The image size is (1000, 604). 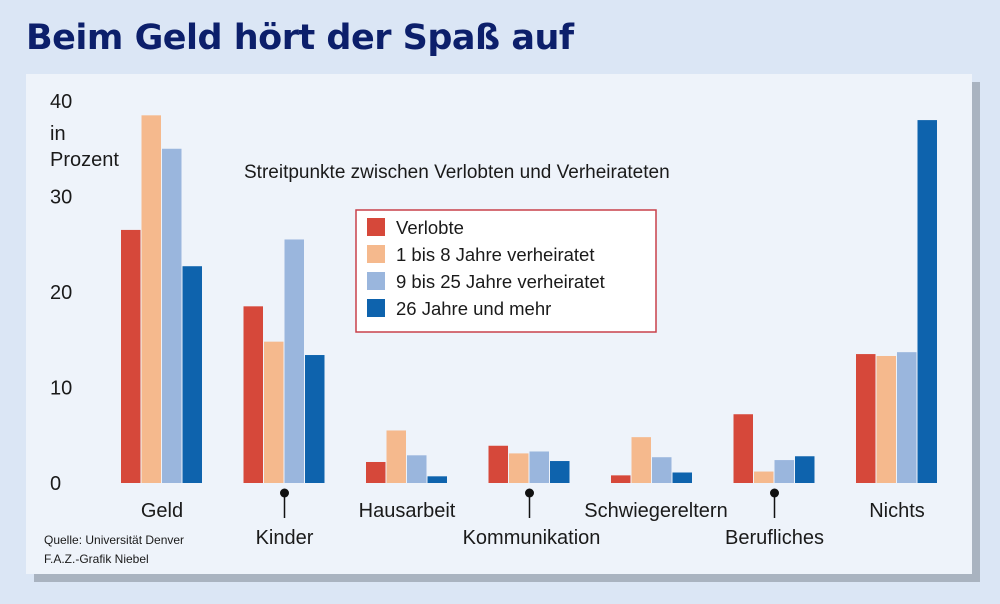 I want to click on category-label: Schwiegereltern, so click(x=655, y=511).